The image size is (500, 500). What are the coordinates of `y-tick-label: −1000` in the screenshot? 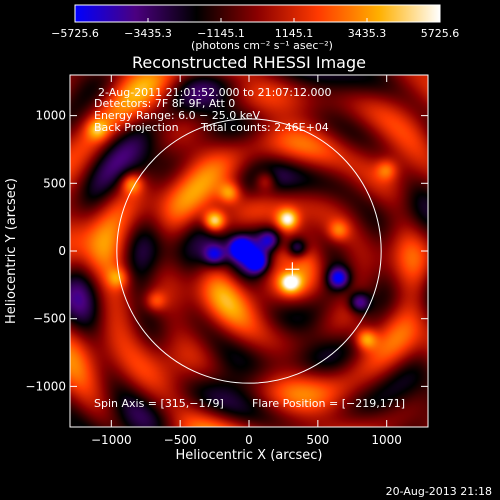 It's located at (45, 386).